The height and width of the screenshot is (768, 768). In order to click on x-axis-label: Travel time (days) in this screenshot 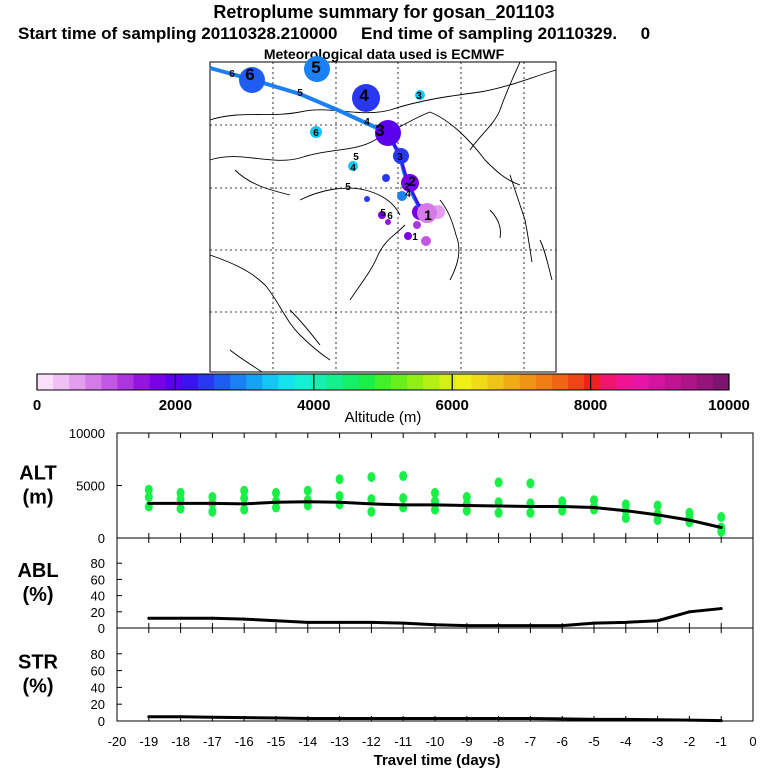, I will do `click(437, 760)`.